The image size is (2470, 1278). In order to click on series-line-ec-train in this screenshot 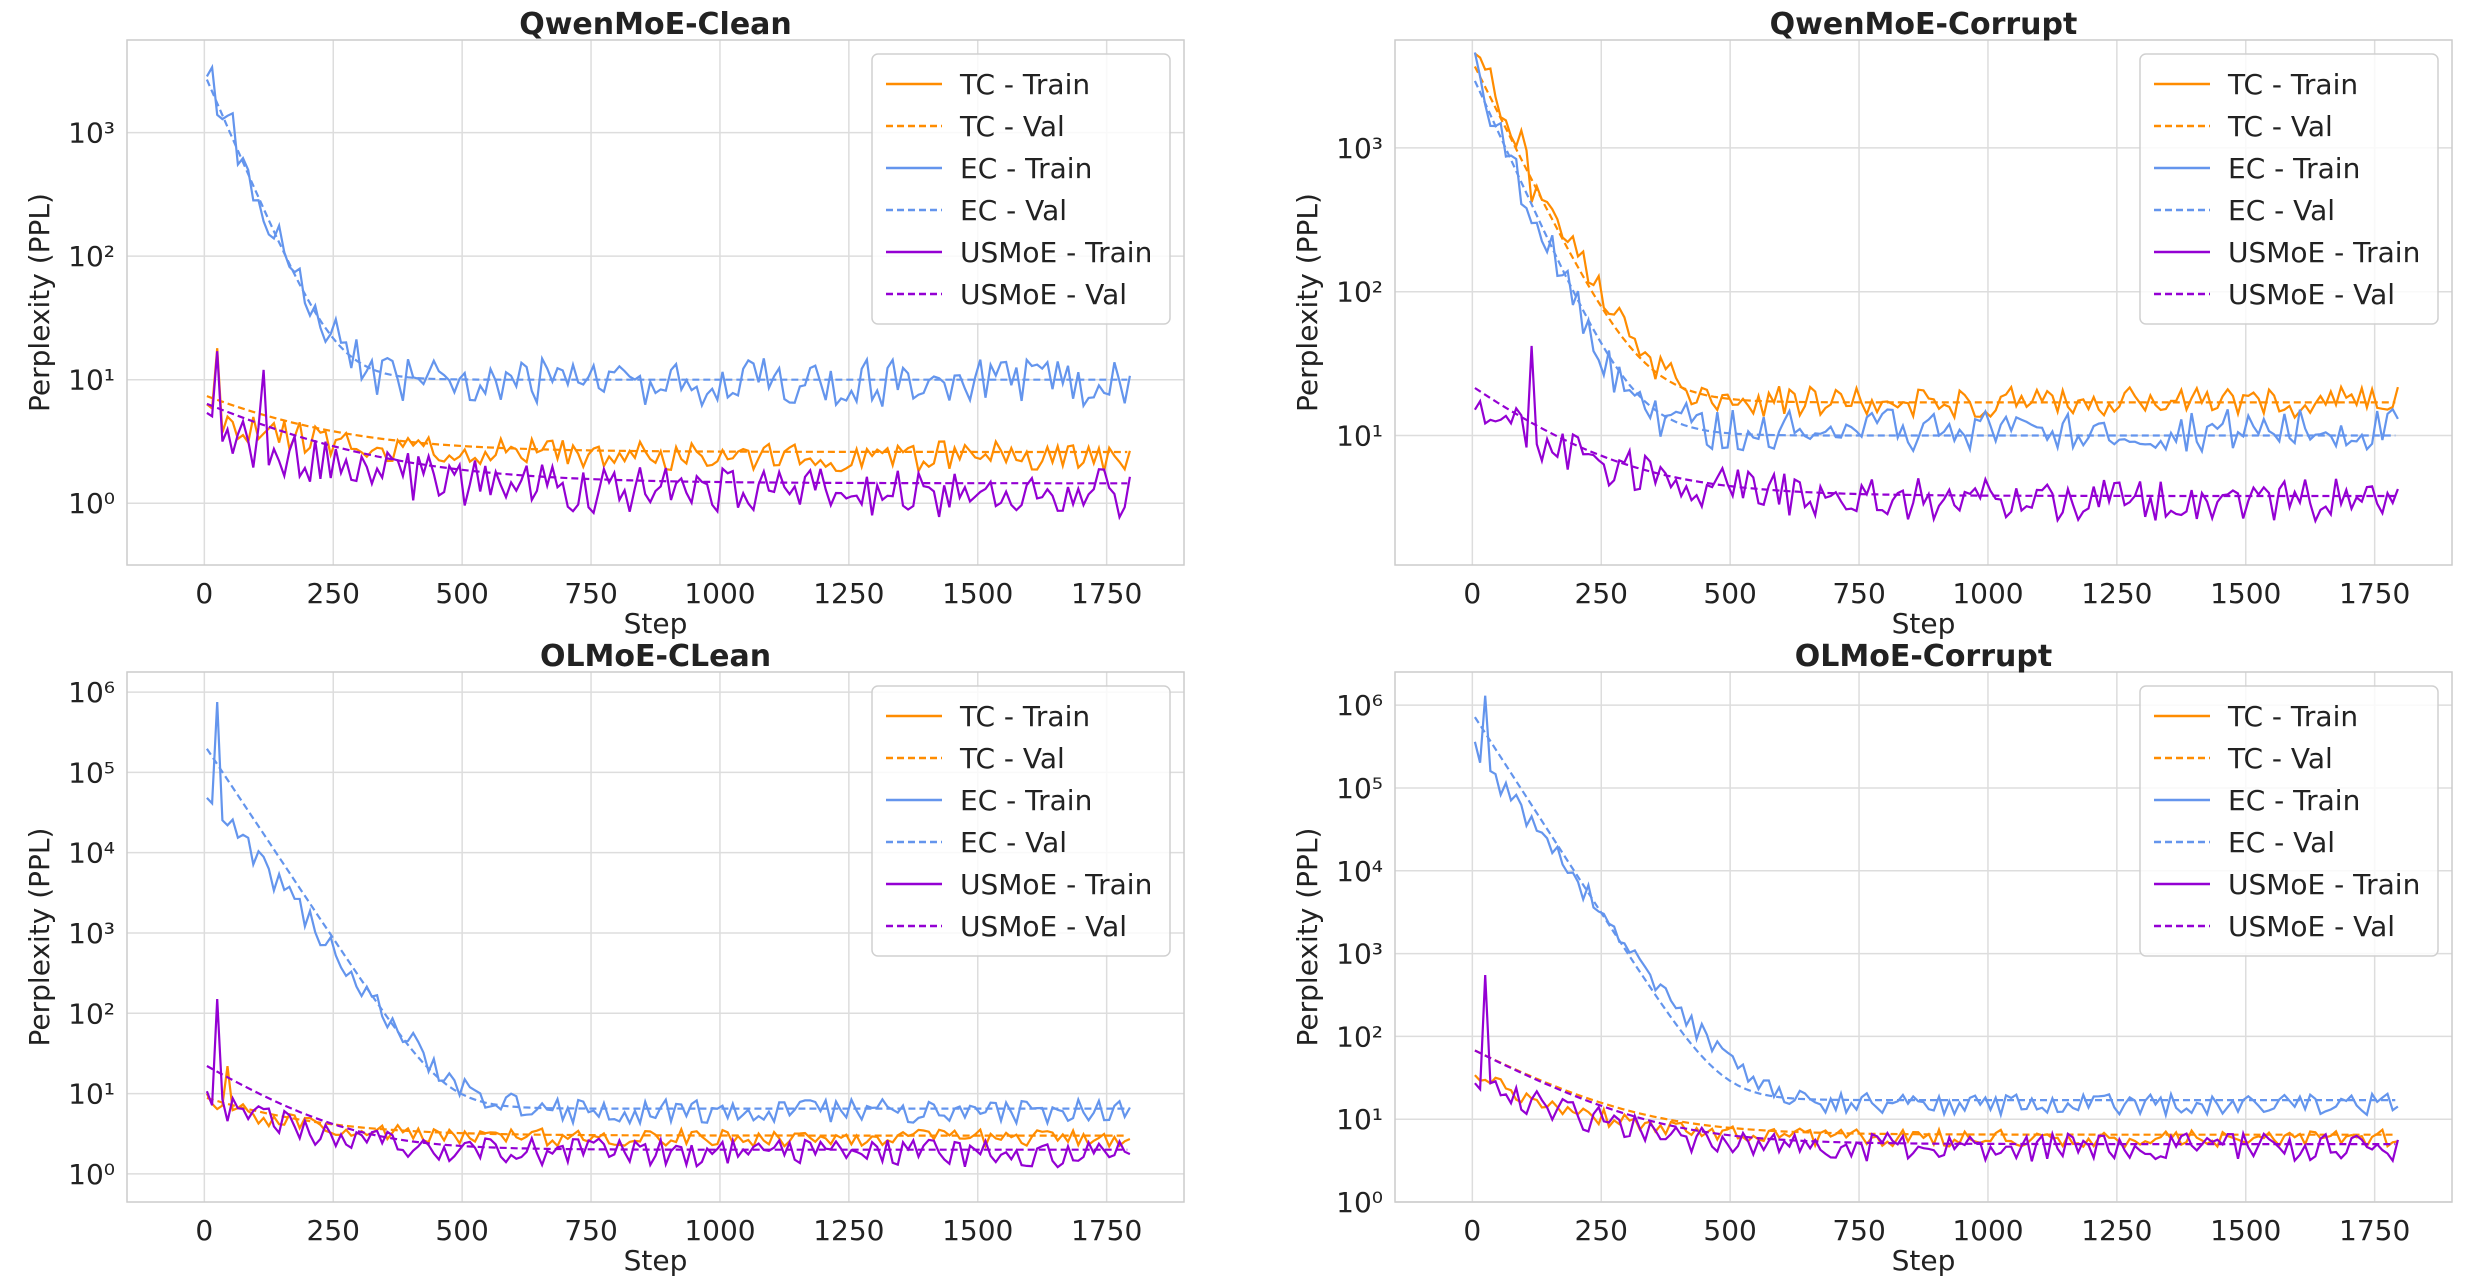, I will do `click(1936, 253)`.